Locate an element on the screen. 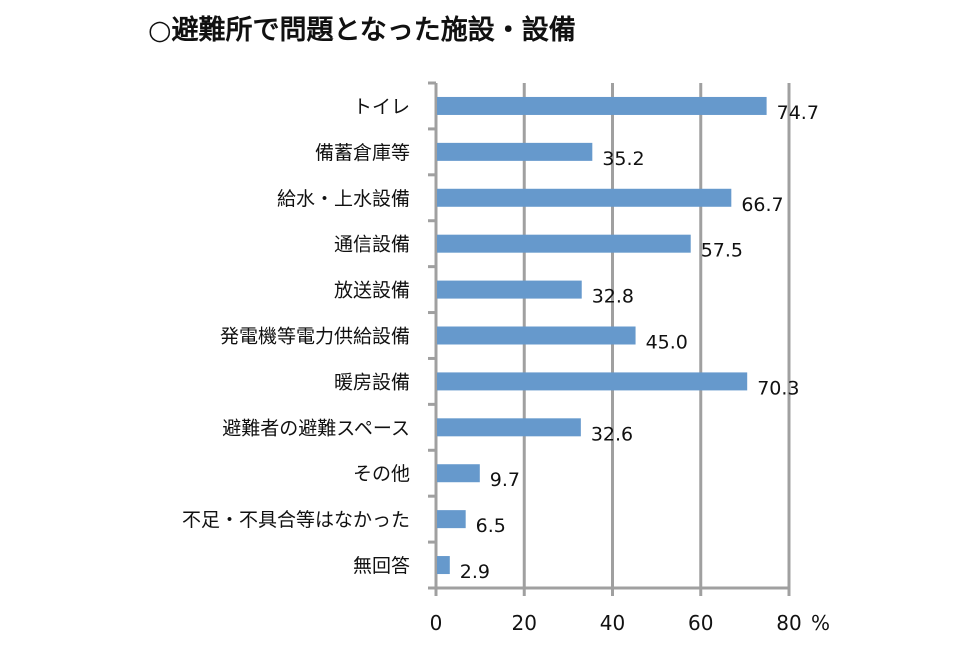  x-tick-label: 20 is located at coordinates (524, 623).